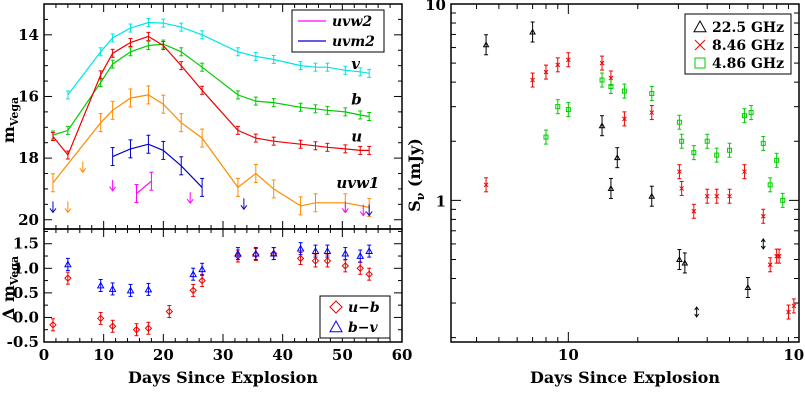  I want to click on bottom-left-x-tick-label: 60, so click(402, 355).